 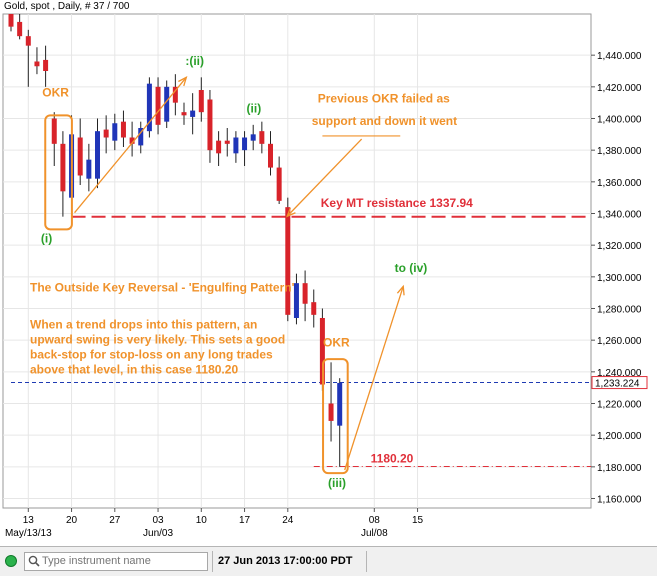 What do you see at coordinates (28, 533) in the screenshot?
I see `x-sub-label: May/13/13` at bounding box center [28, 533].